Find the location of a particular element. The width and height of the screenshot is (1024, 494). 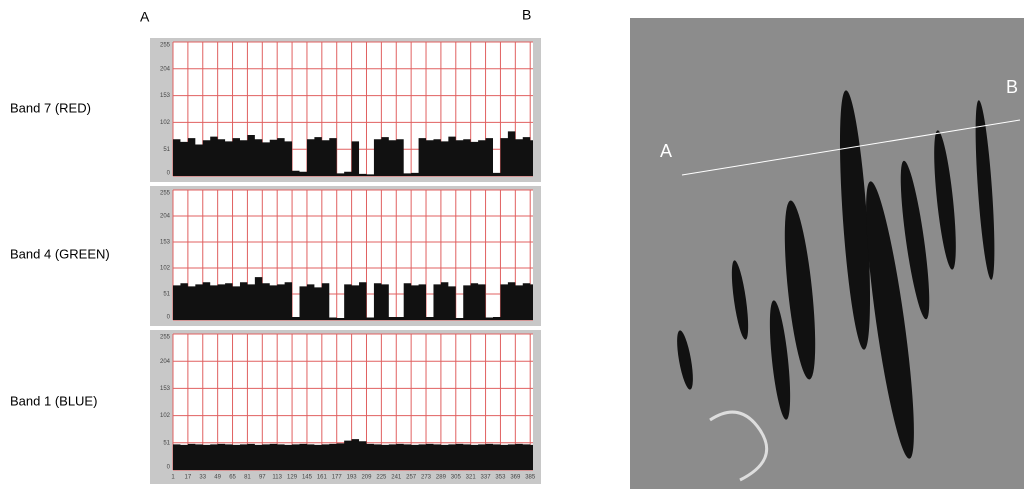

x-tick-label: 161 is located at coordinates (322, 478).